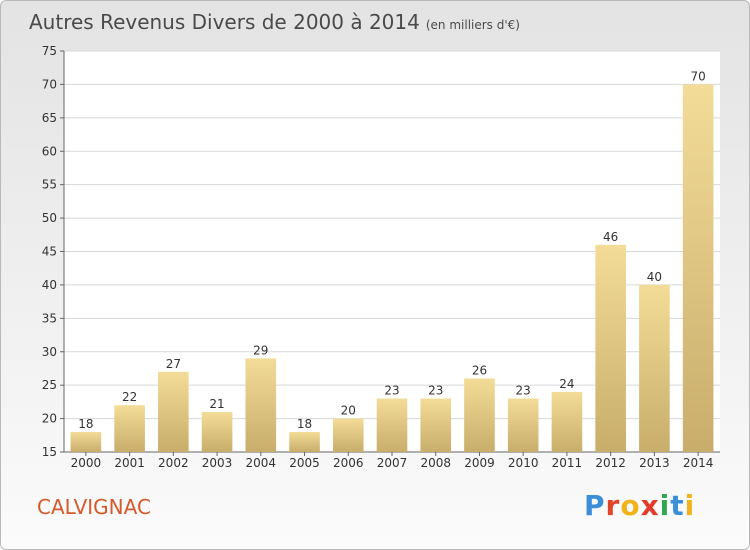 Image resolution: width=750 pixels, height=550 pixels. Describe the element at coordinates (654, 277) in the screenshot. I see `data-label: 40` at that location.